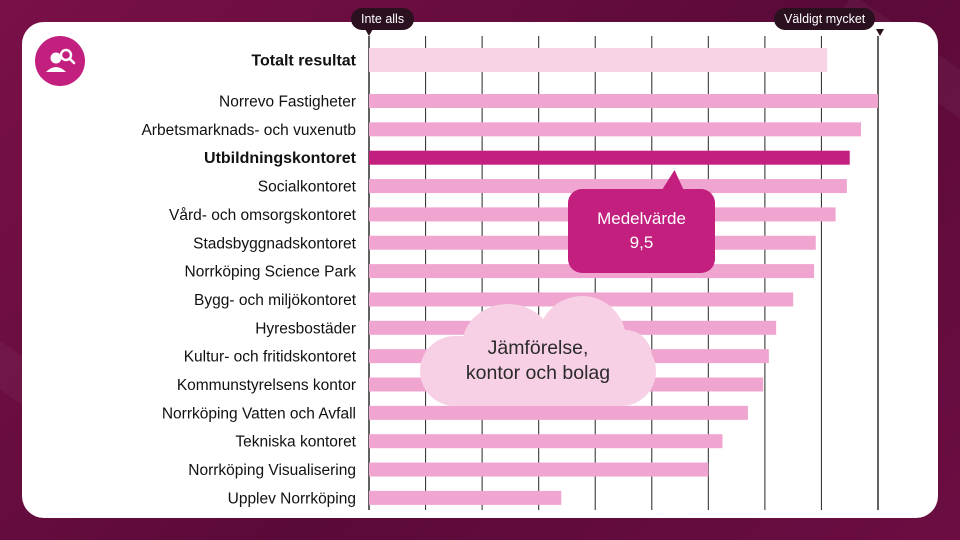 The width and height of the screenshot is (960, 540). I want to click on comparison-cloud-line-2: kontor och bolag, so click(538, 373).